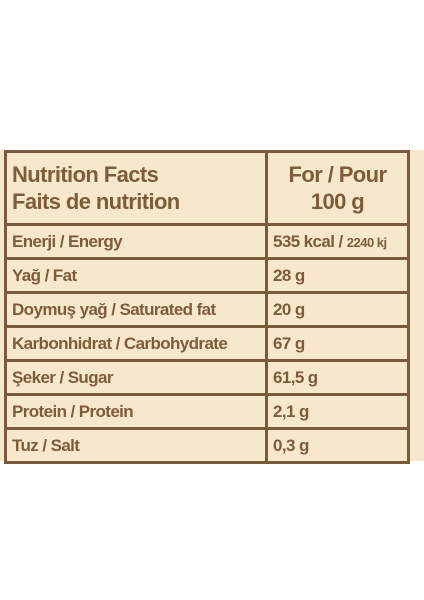  What do you see at coordinates (337, 343) in the screenshot?
I see `row-value: 67 g` at bounding box center [337, 343].